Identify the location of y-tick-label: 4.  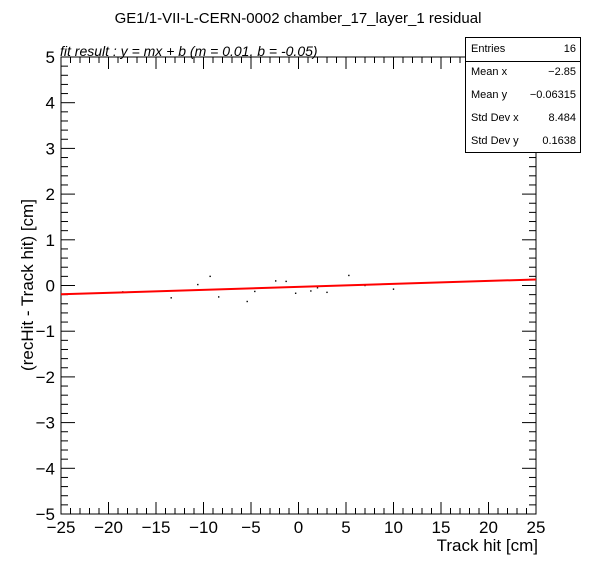
(50, 103).